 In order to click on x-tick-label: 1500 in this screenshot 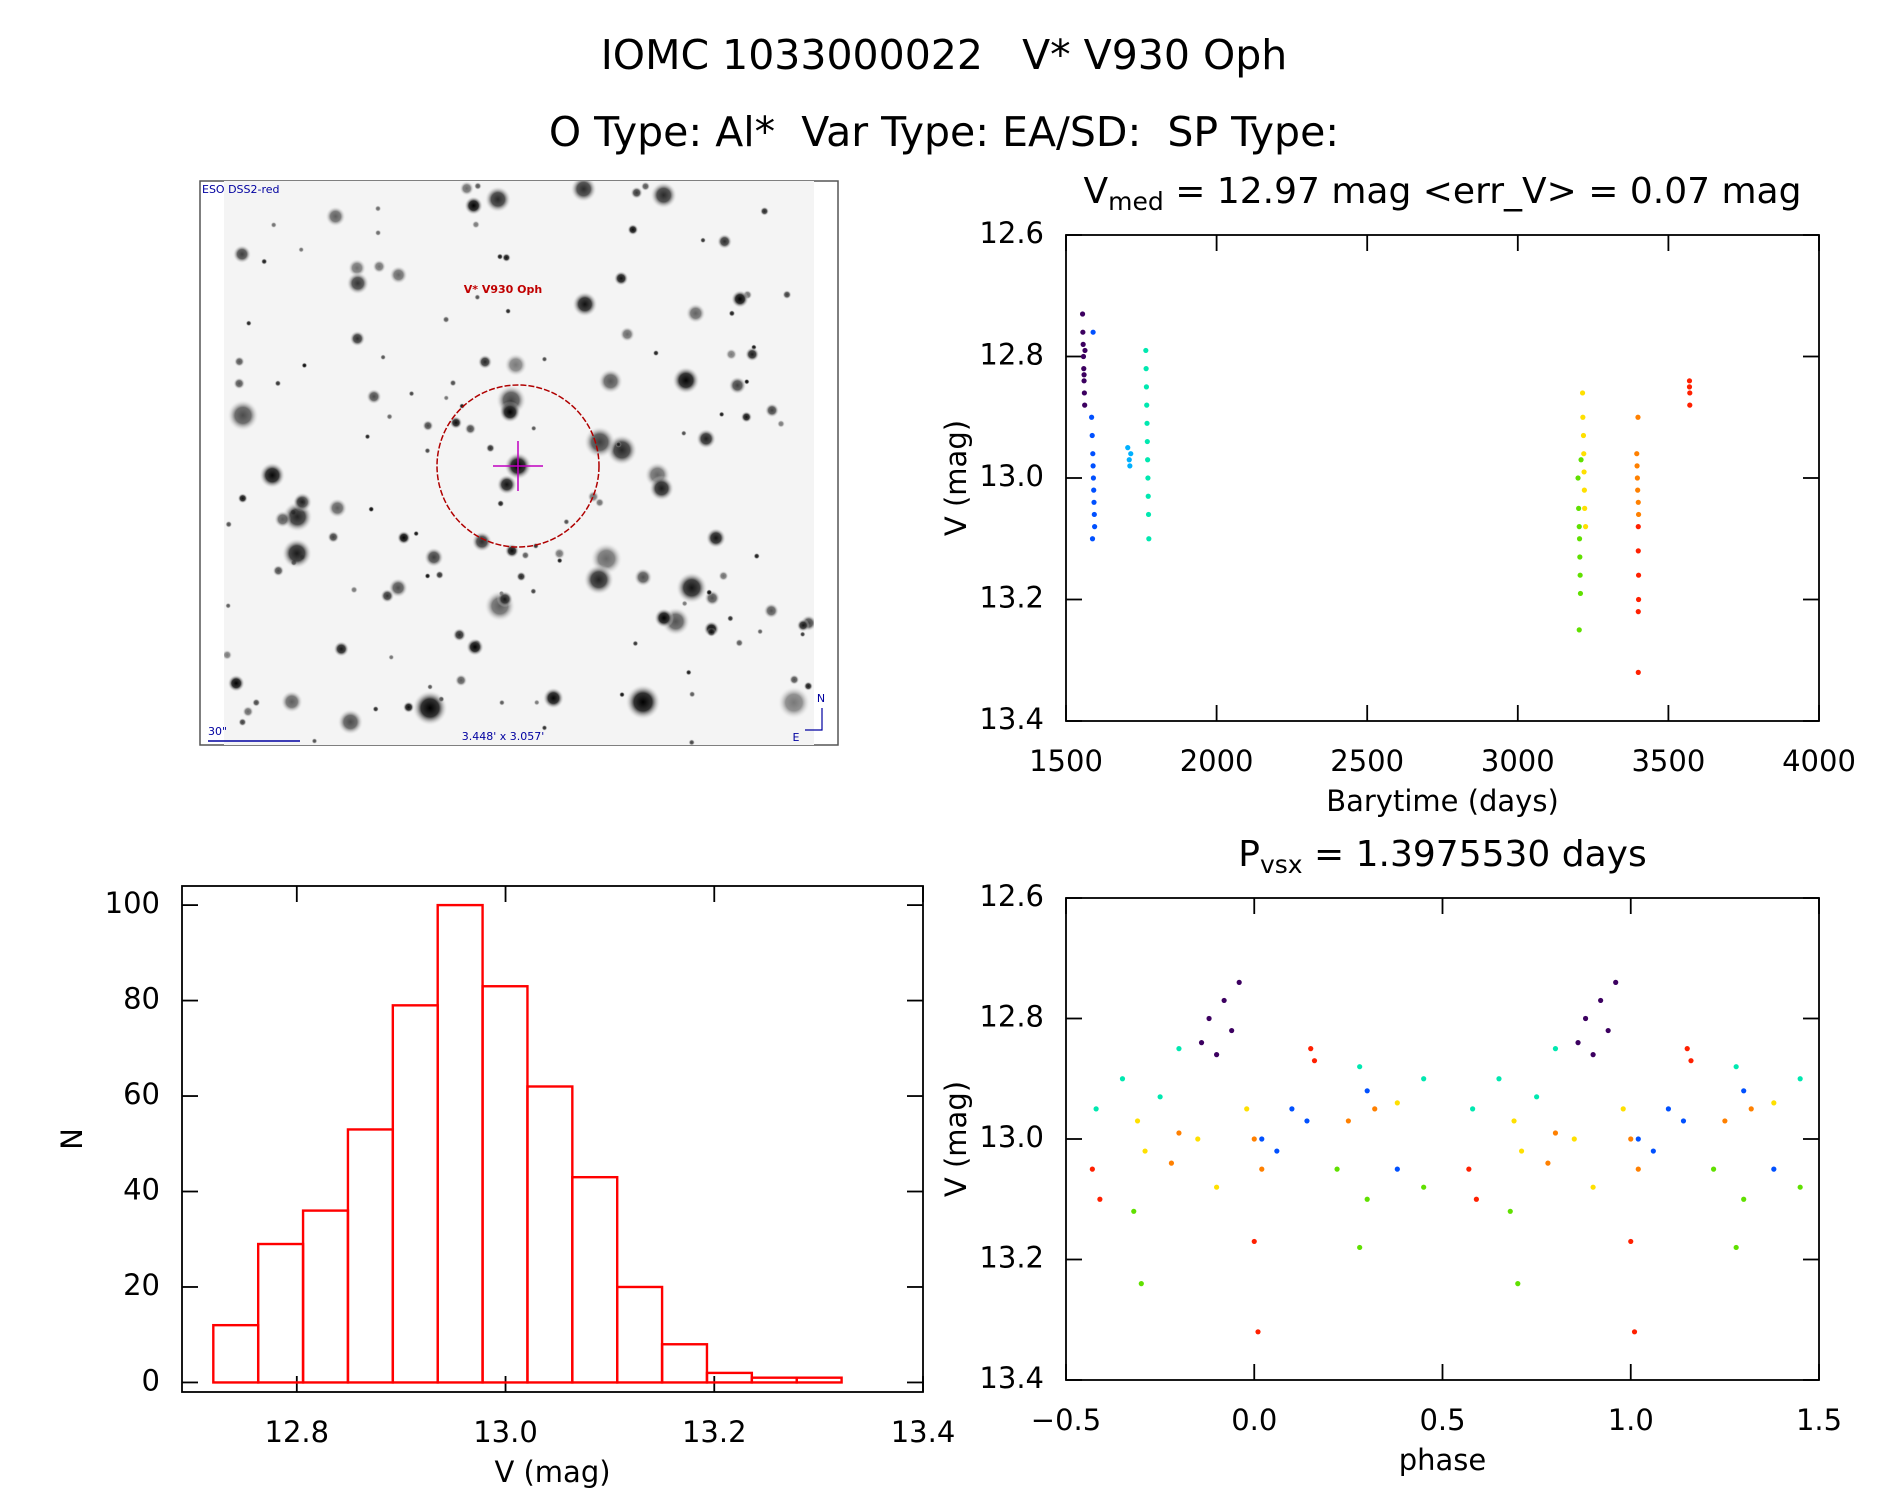, I will do `click(1066, 761)`.